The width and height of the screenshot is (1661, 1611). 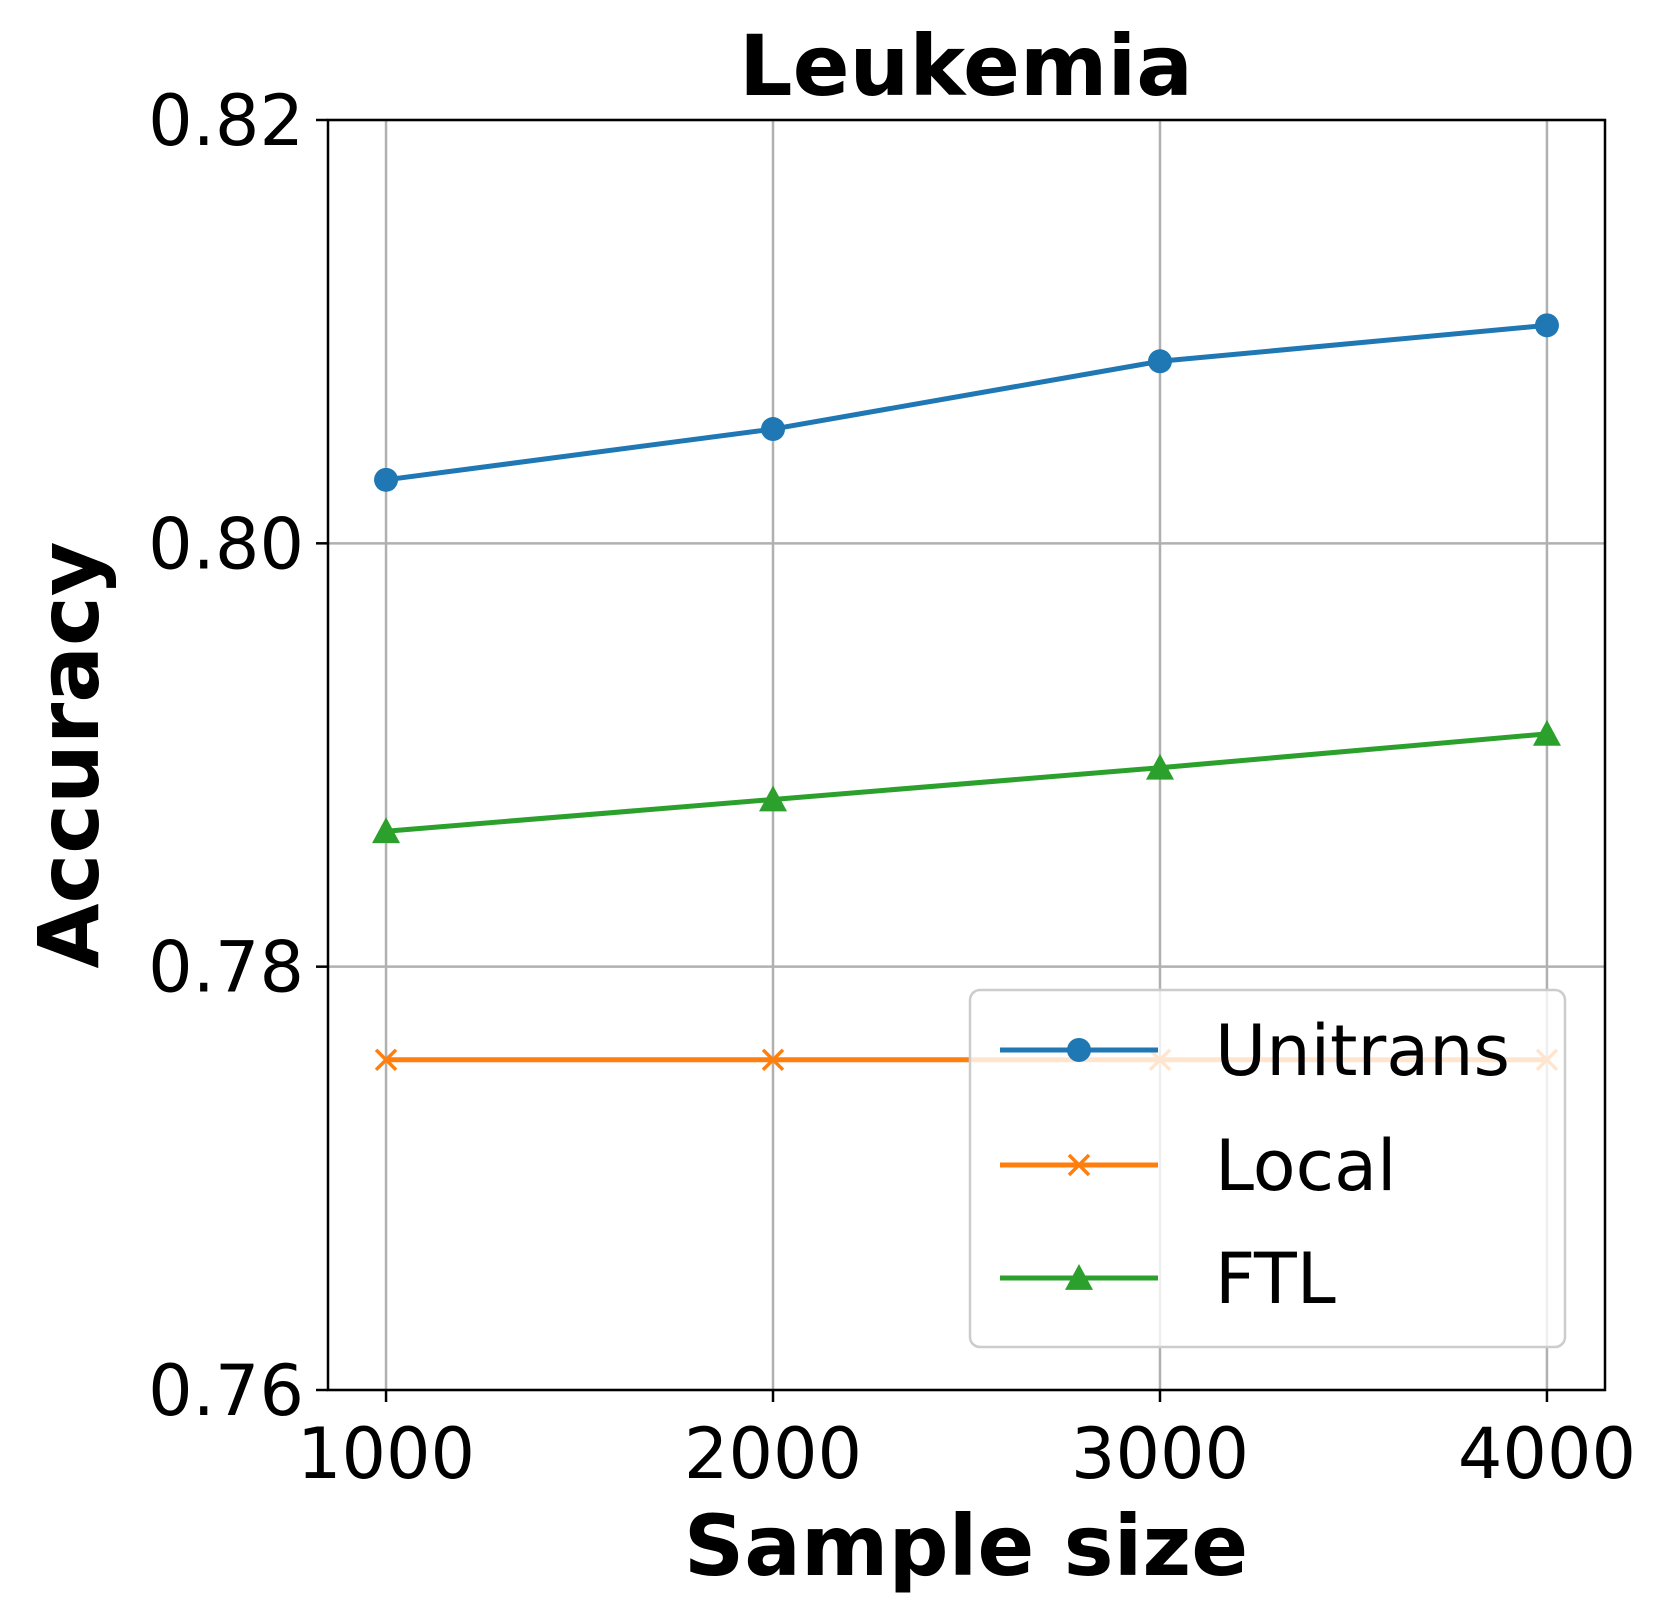 What do you see at coordinates (1160, 1454) in the screenshot?
I see `x-tick-label: 3000` at bounding box center [1160, 1454].